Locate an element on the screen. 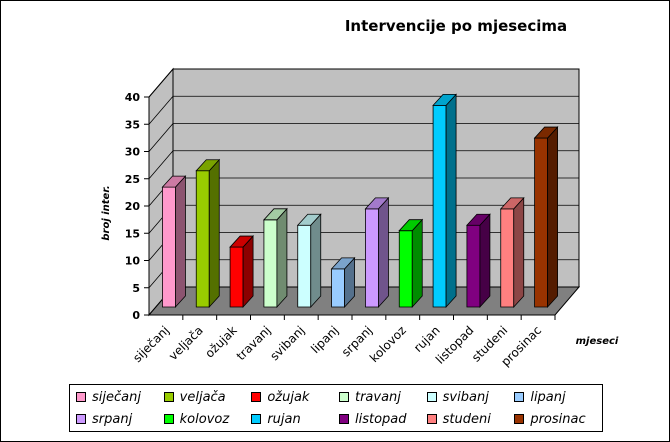 This screenshot has height=442, width=670. bar-siječanj is located at coordinates (174, 242).